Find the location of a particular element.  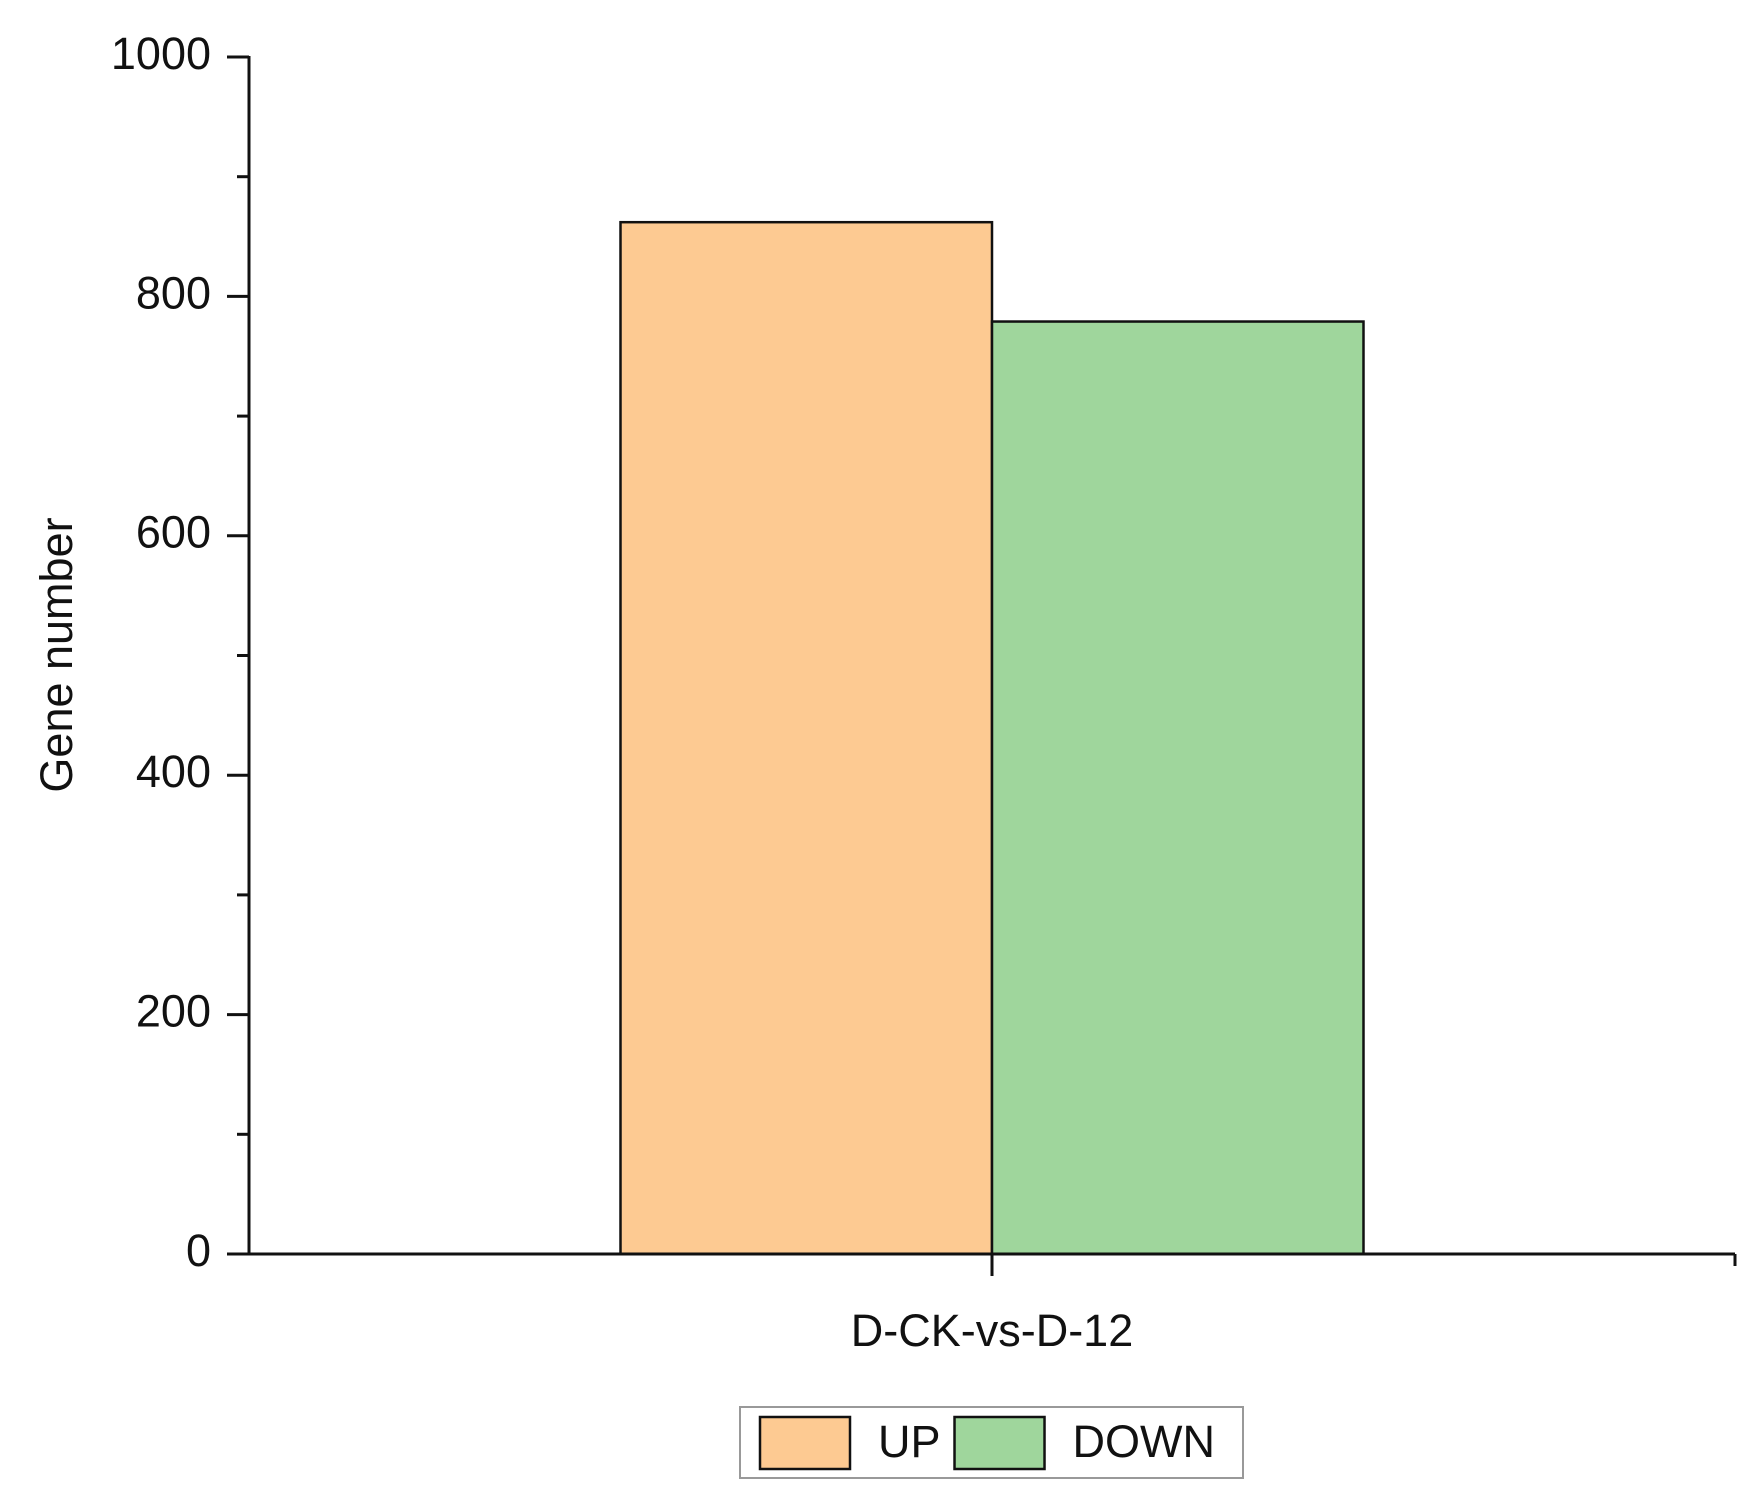

y-tick-label: 200 is located at coordinates (173, 1010).